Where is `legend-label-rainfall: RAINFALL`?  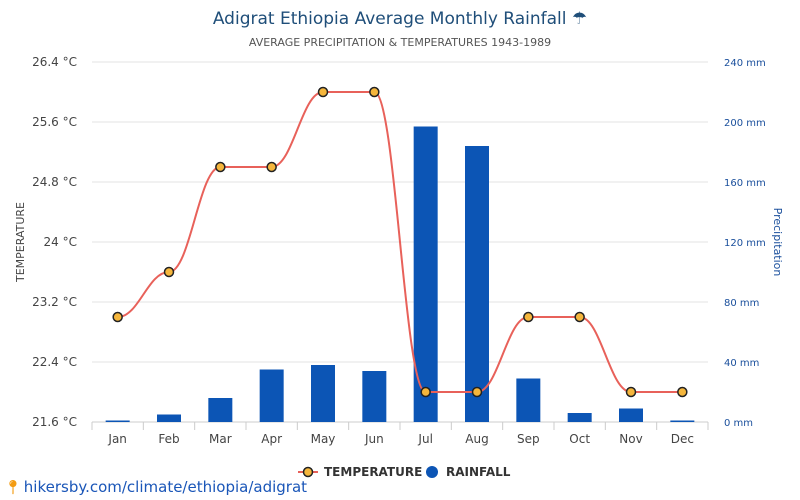
legend-label-rainfall: RAINFALL is located at coordinates (478, 472).